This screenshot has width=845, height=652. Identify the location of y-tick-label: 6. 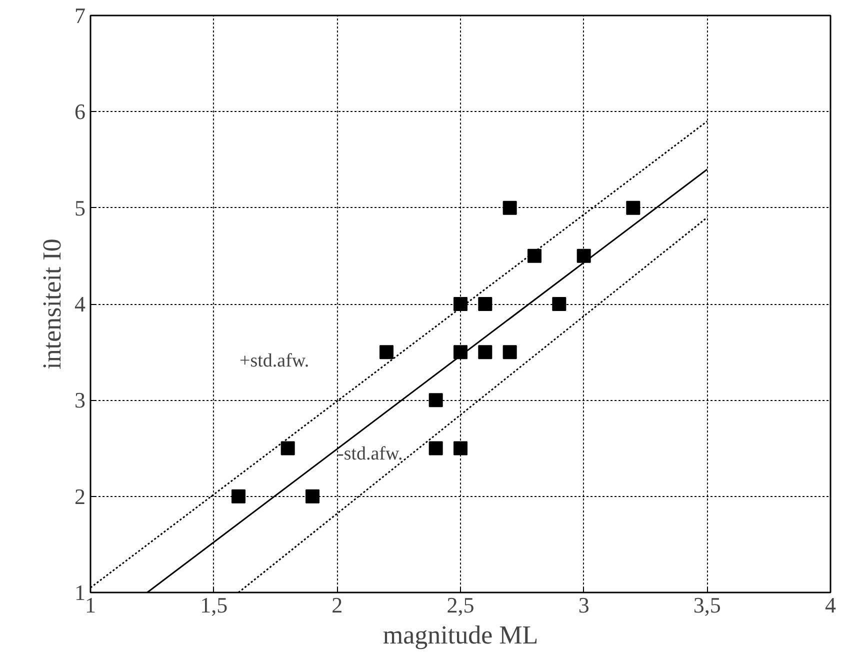
(80, 111).